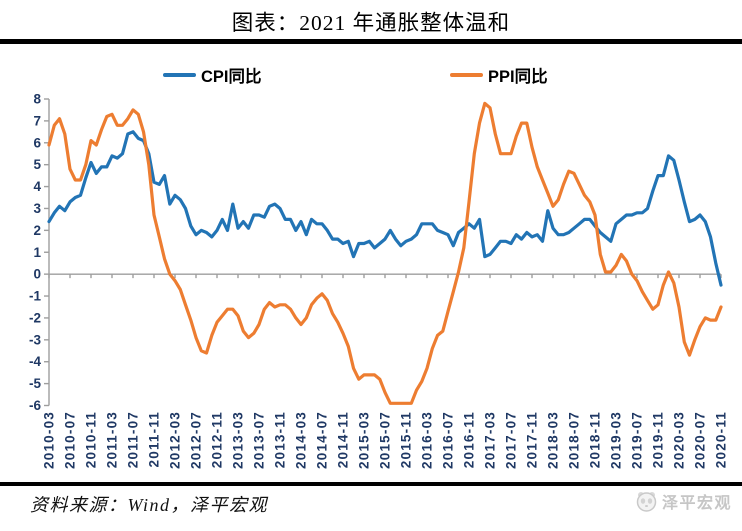  I want to click on x-tick-label: 2013-11, so click(280, 439).